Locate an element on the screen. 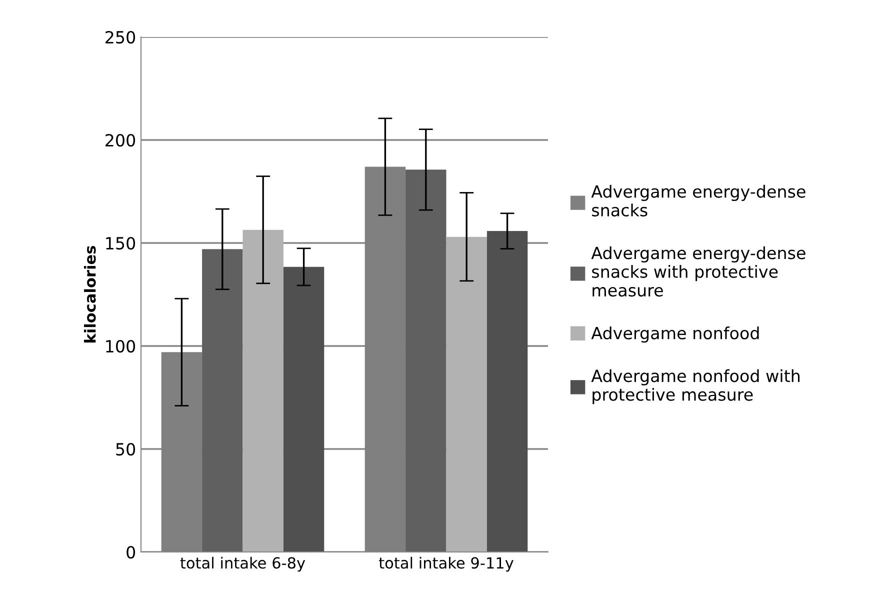  y-tick-label: 100 is located at coordinates (121, 346).